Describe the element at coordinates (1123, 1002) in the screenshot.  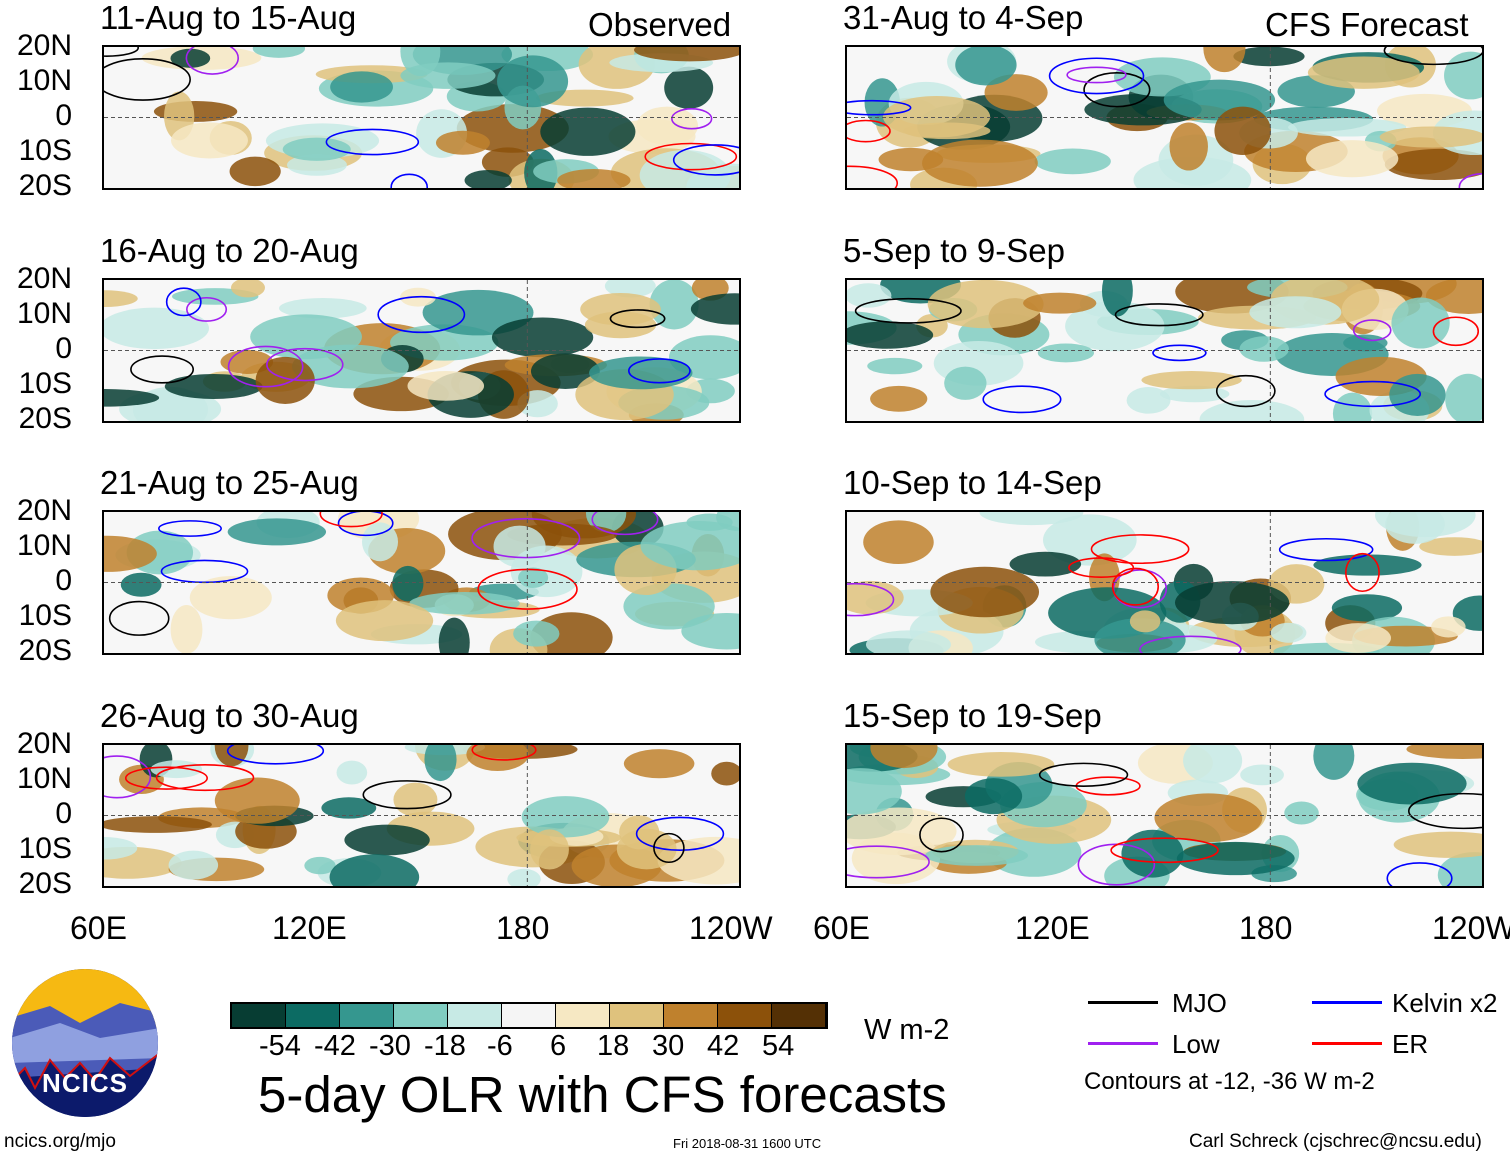
I see `legend-line-mjo` at that location.